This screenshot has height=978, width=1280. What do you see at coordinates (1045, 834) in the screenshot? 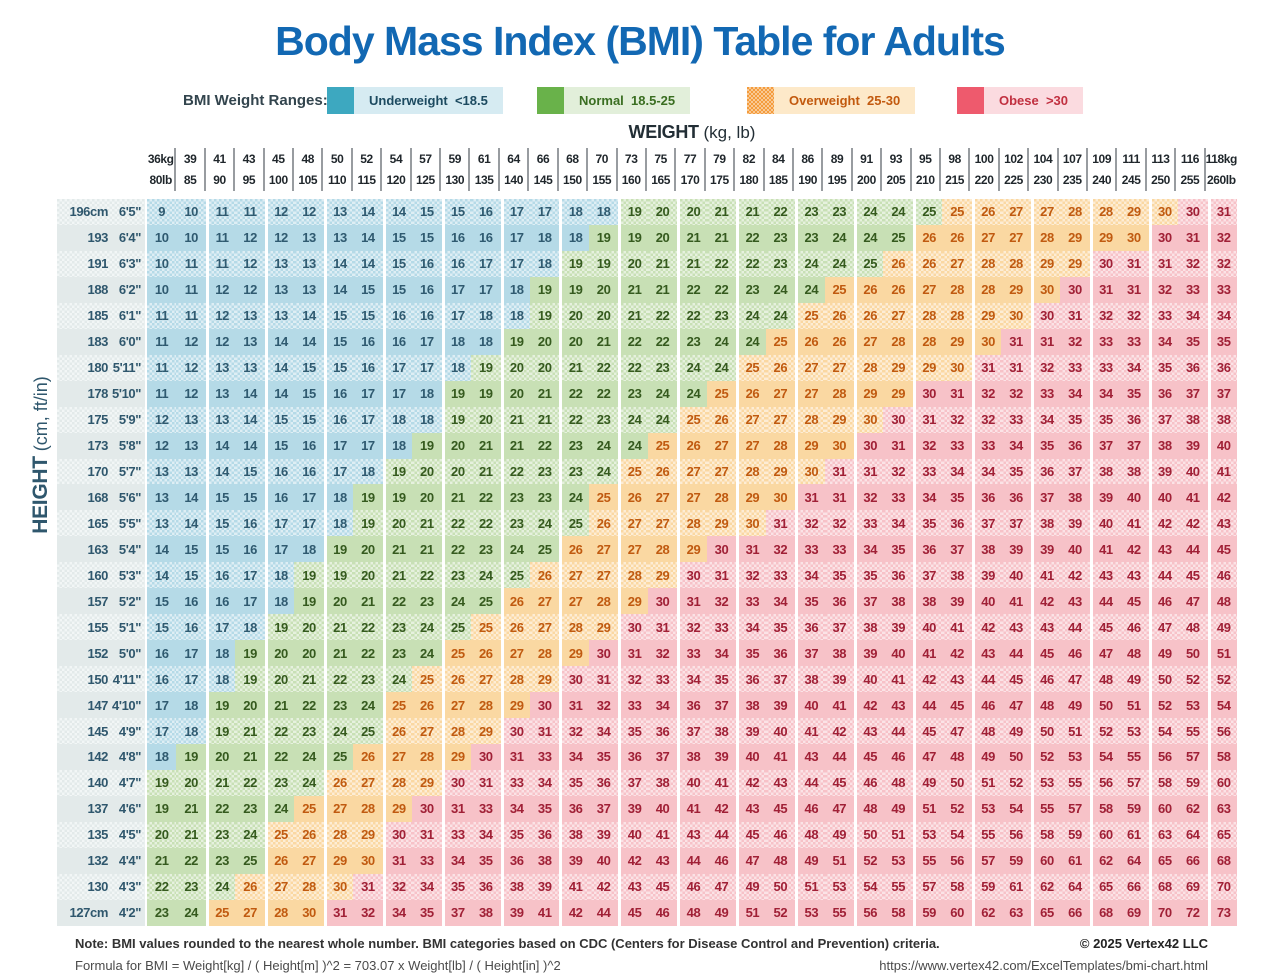
I see `bmi-cell: 58` at bounding box center [1045, 834].